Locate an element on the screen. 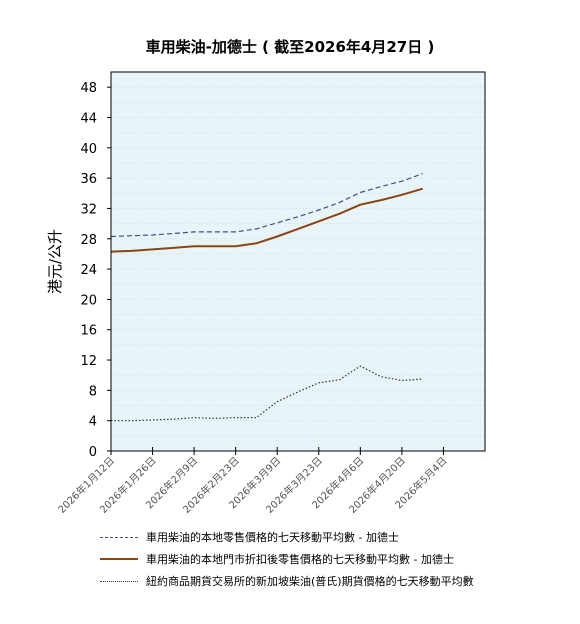  y-tick-label: 44 is located at coordinates (88, 118).